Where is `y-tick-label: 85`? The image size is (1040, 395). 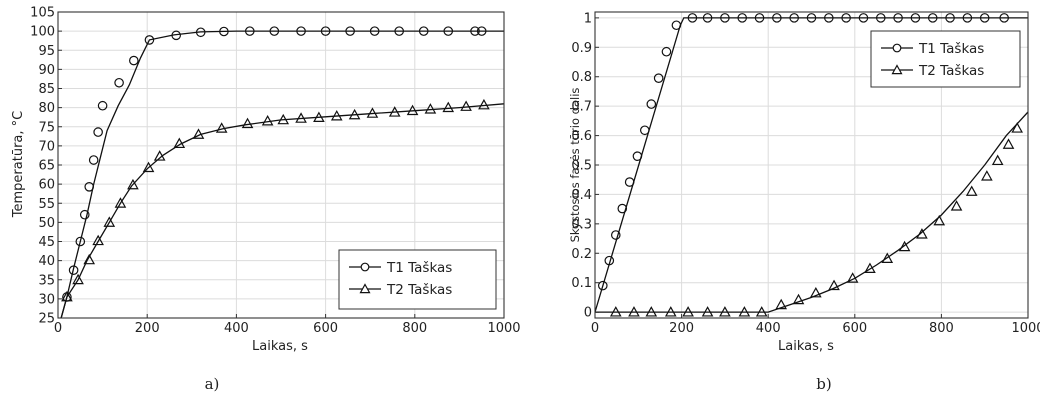
y-tick-label: 85 is located at coordinates (46, 89).